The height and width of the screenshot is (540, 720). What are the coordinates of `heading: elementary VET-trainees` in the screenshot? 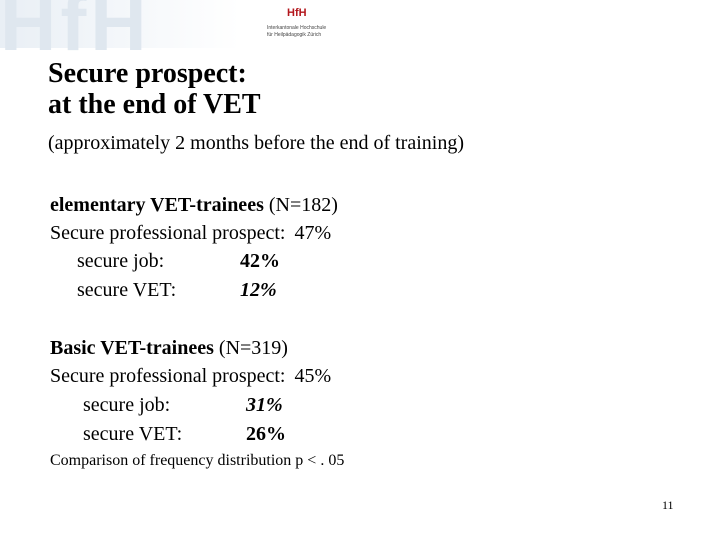 It's located at (157, 205).